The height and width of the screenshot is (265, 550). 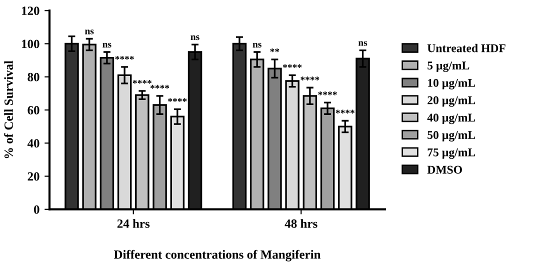 What do you see at coordinates (34, 77) in the screenshot?
I see `y-tick-label: 80` at bounding box center [34, 77].